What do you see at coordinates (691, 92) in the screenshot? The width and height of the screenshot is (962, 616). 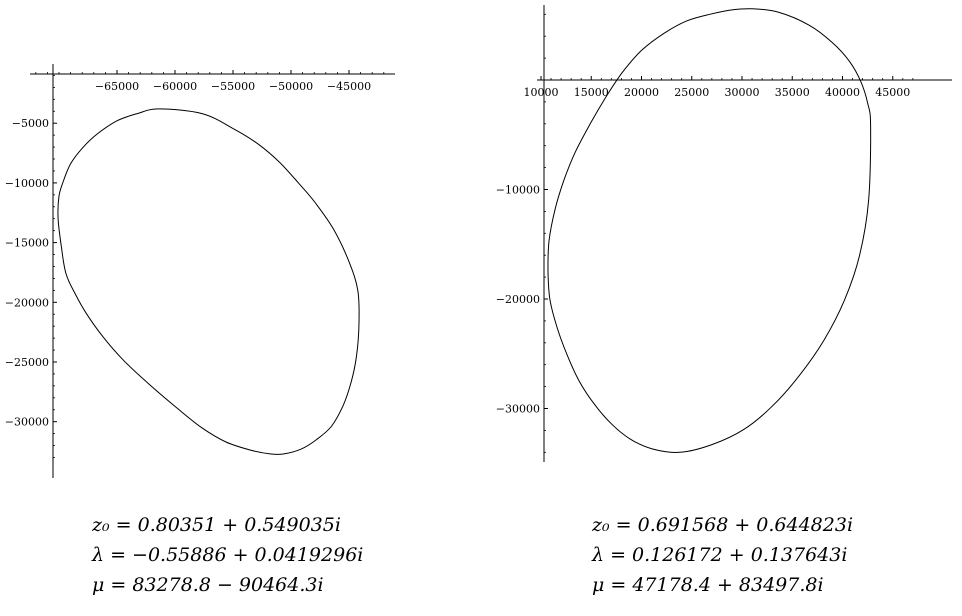 I see `x-tick-label: 25000` at bounding box center [691, 92].